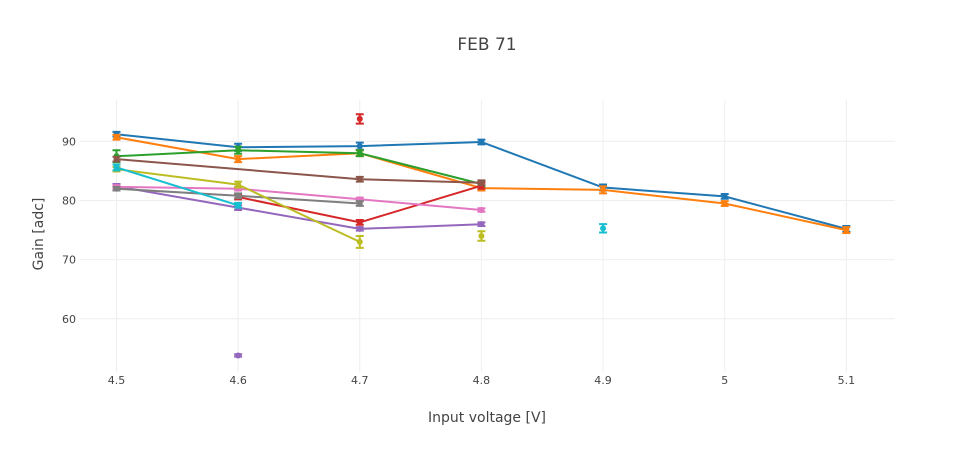  I want to click on y-tick-label: 90, so click(69, 141).